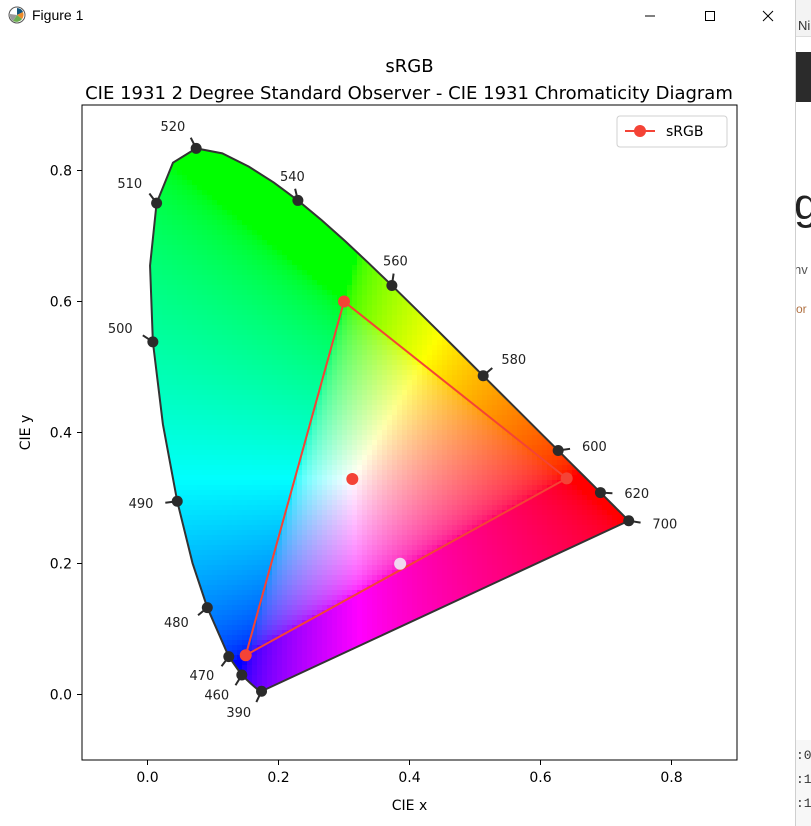 This screenshot has width=811, height=826. Describe the element at coordinates (292, 177) in the screenshot. I see `wavelength-label: 540` at that location.